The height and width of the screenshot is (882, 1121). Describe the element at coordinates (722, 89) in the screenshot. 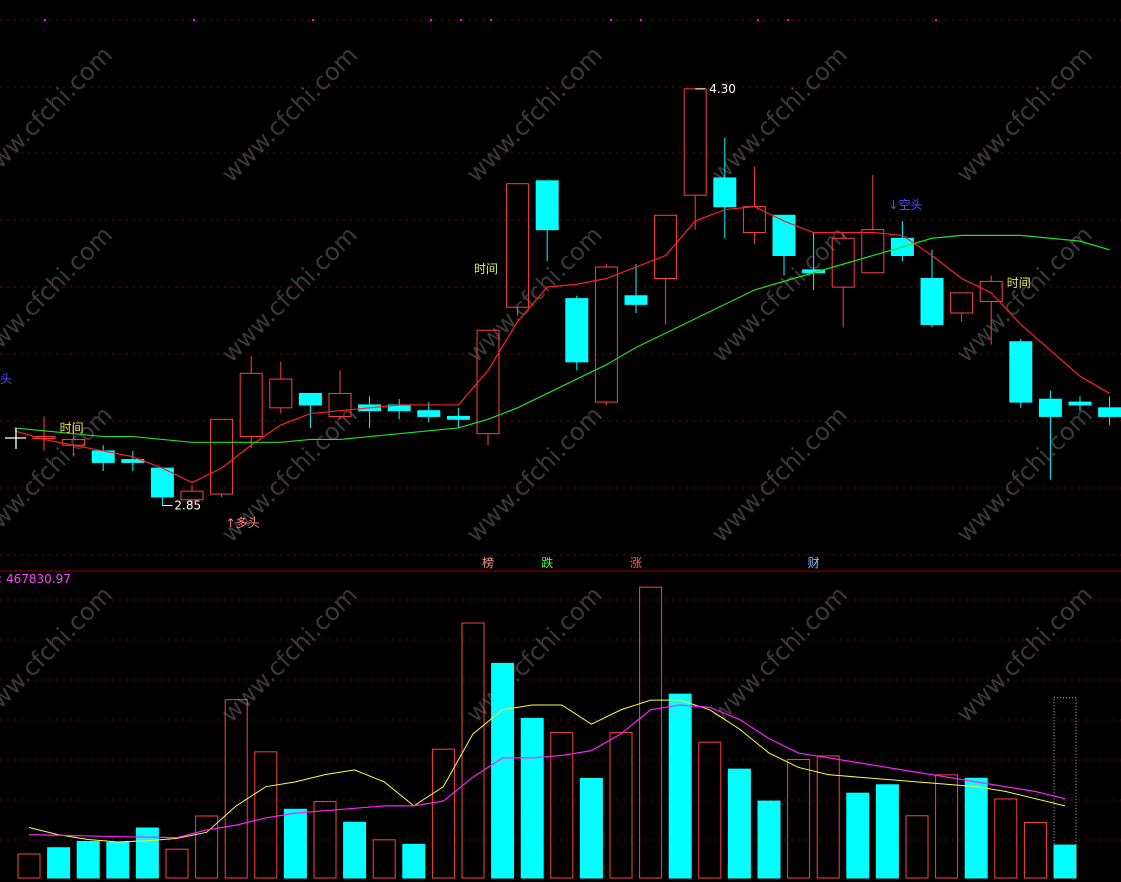

I see `high-price-label: 4.30` at that location.